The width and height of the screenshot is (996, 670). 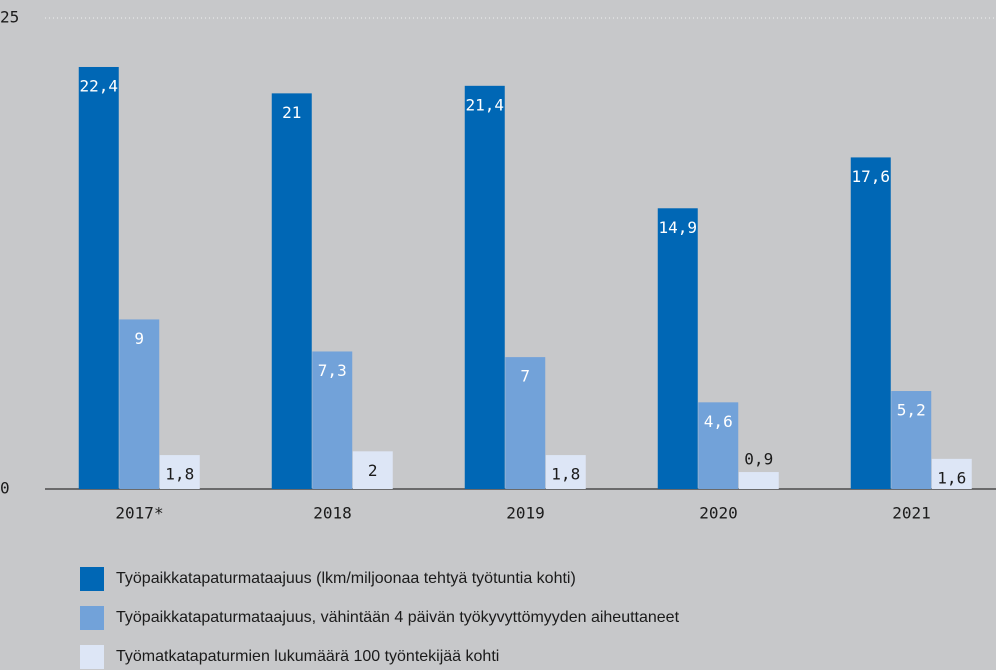 What do you see at coordinates (718, 513) in the screenshot?
I see `x-tick-label: 2020` at bounding box center [718, 513].